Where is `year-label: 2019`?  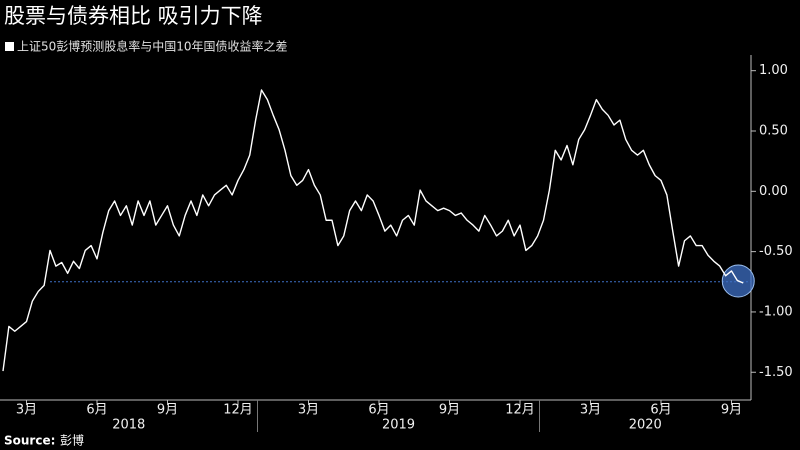 year-label: 2019 is located at coordinates (398, 425).